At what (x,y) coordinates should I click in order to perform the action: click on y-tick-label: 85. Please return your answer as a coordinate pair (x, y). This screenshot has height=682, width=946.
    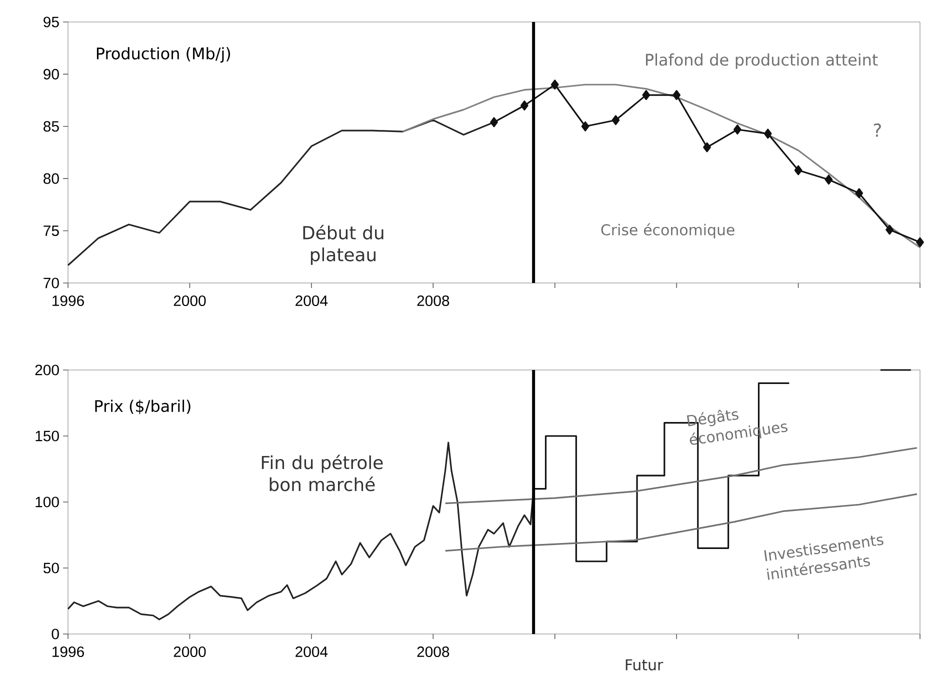
    Looking at the image, I should click on (51, 126).